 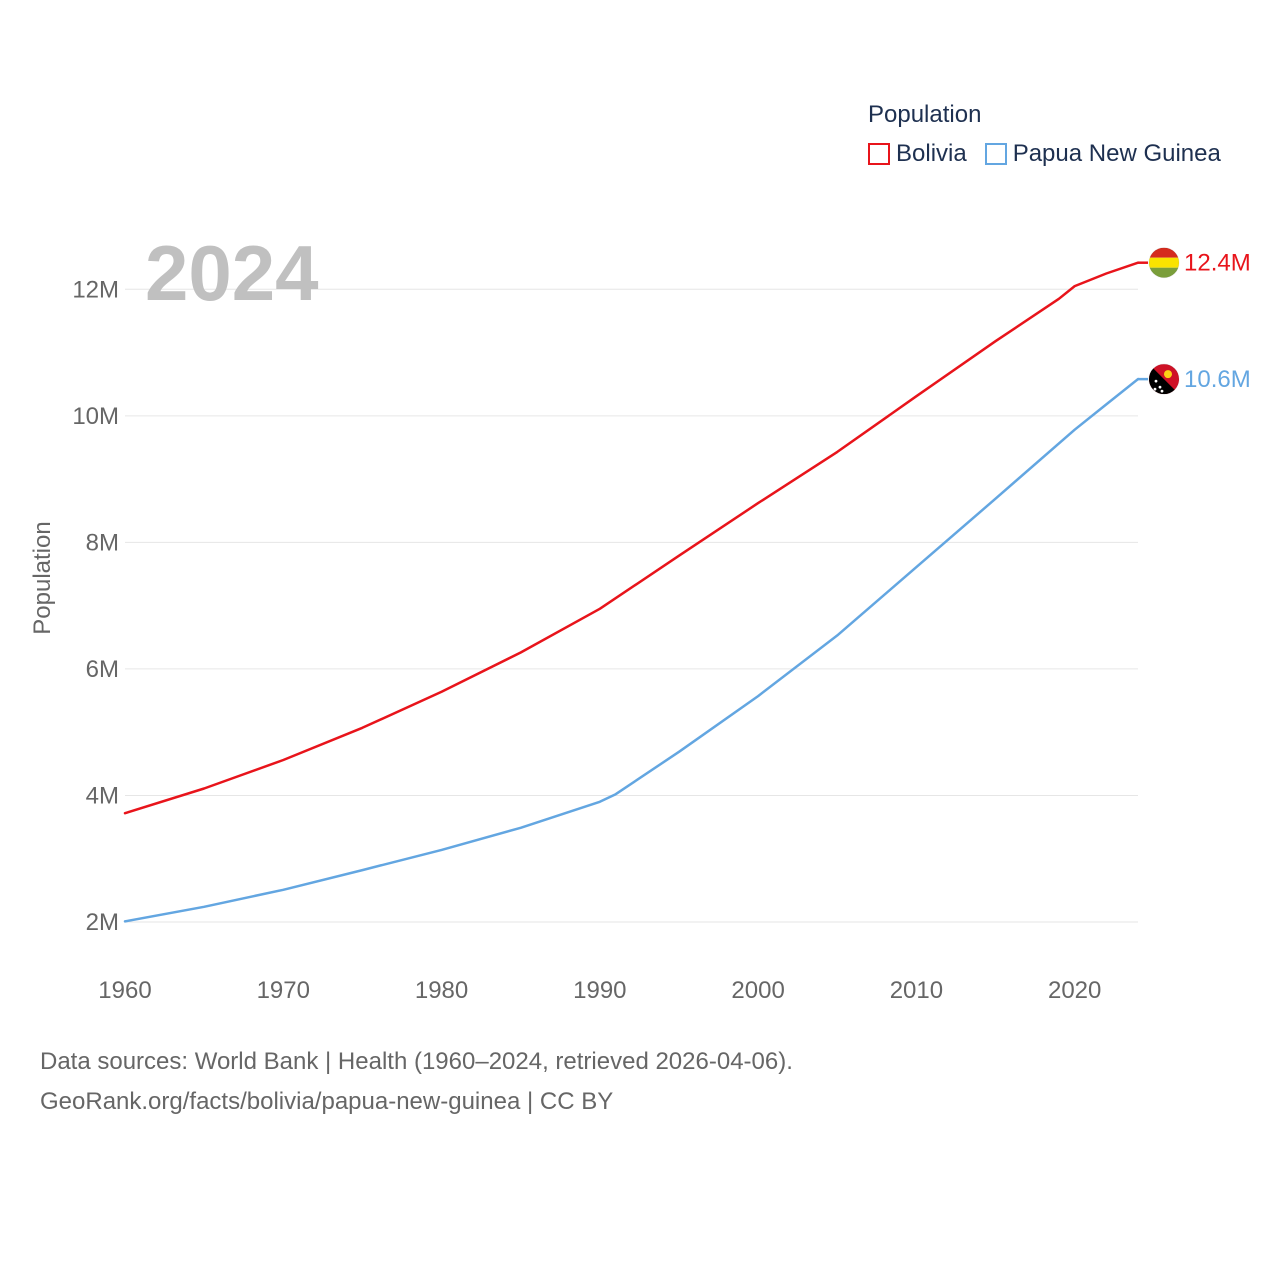 I want to click on legend-item-bolivia: Bolivia, so click(x=917, y=154).